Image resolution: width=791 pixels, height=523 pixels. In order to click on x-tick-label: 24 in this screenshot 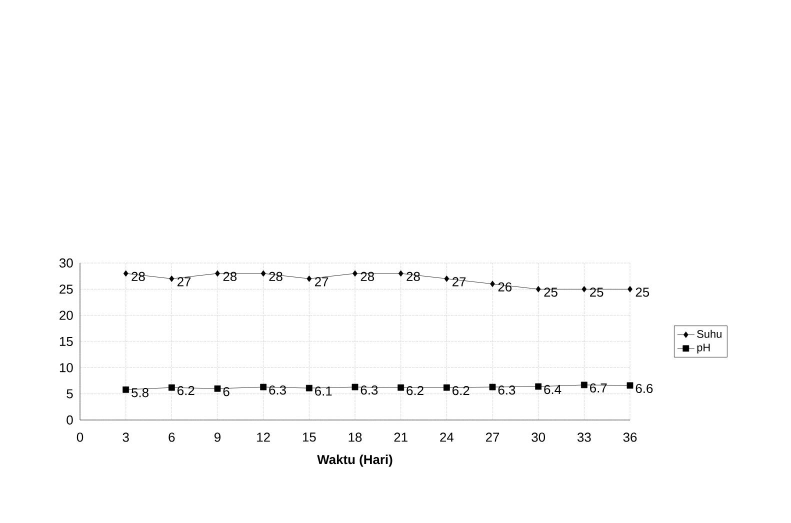, I will do `click(447, 437)`.